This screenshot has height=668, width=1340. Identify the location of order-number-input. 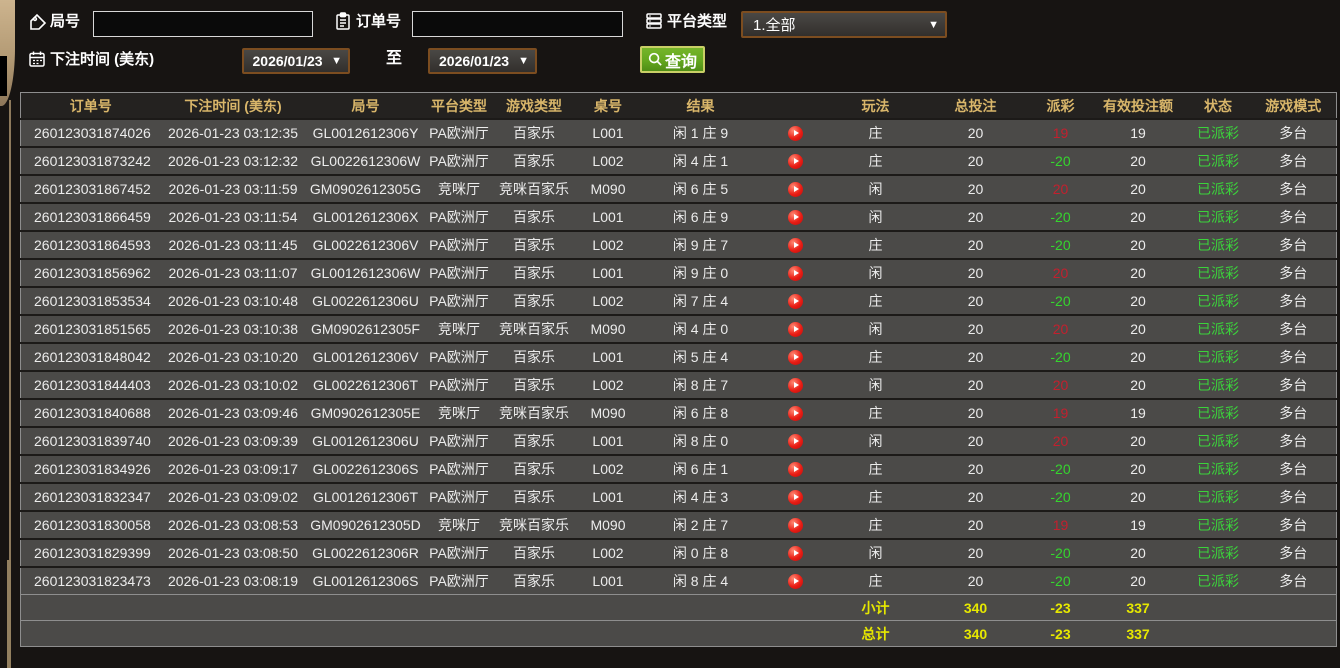
(517, 24).